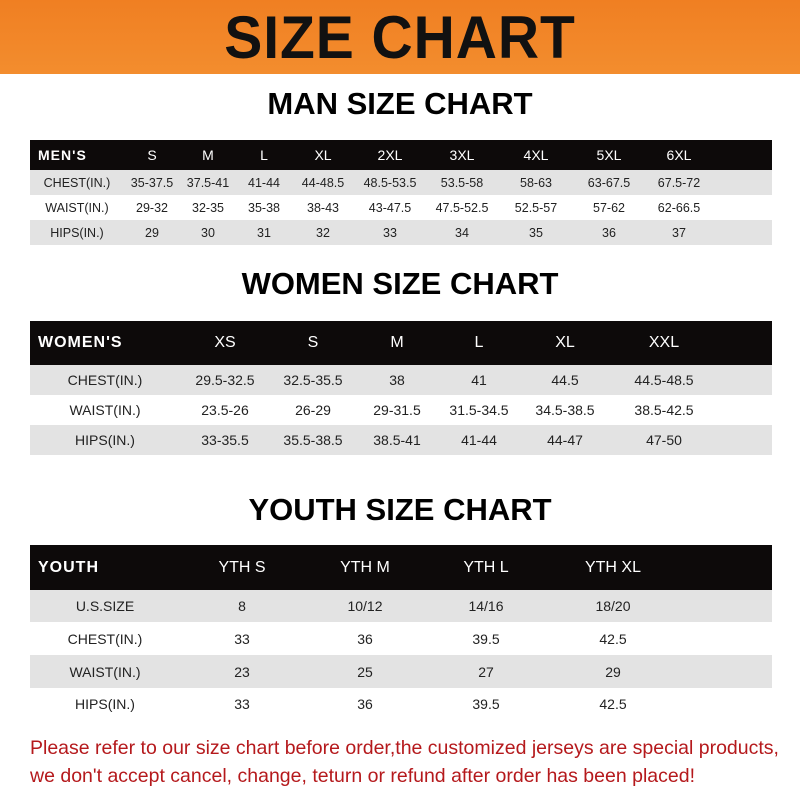 The width and height of the screenshot is (800, 800). What do you see at coordinates (225, 343) in the screenshot?
I see `size-header-cell: XS` at bounding box center [225, 343].